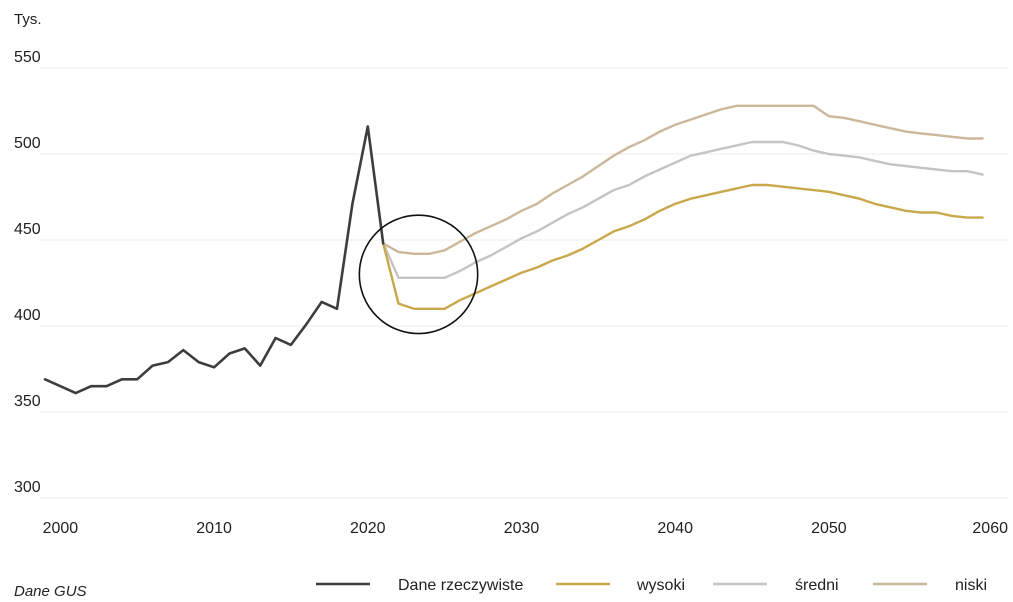  Describe the element at coordinates (990, 528) in the screenshot. I see `x-tick-label: 2060` at that location.